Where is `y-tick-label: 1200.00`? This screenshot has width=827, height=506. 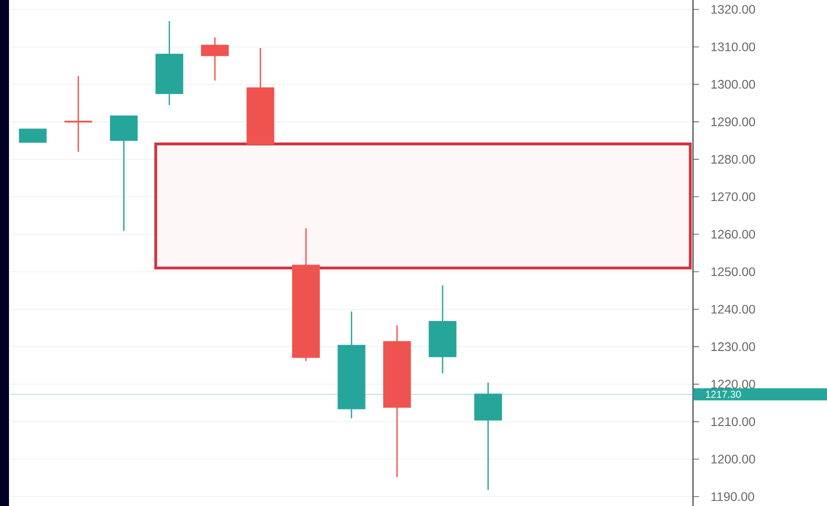
y-tick-label: 1200.00 is located at coordinates (733, 459).